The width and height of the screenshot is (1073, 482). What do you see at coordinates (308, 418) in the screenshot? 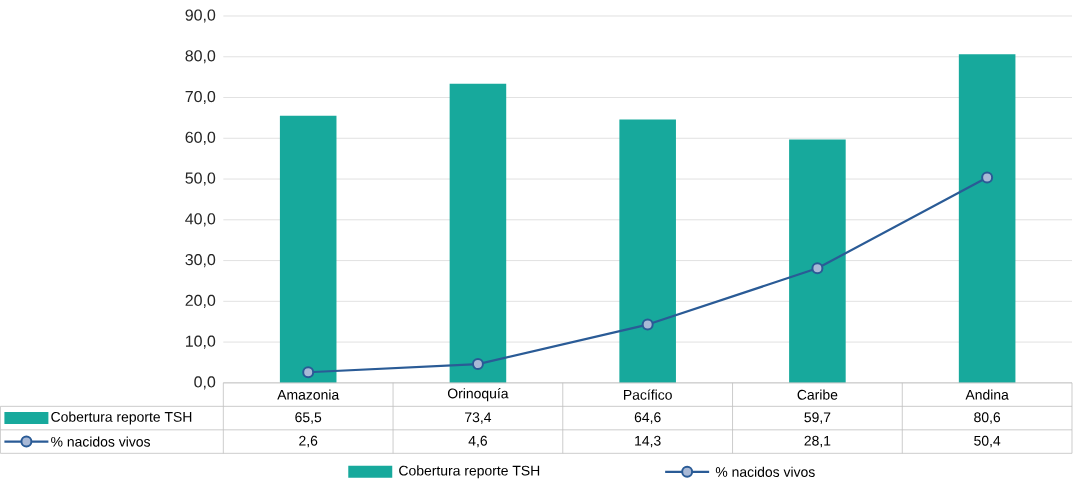
I see `data-label: 65,5` at bounding box center [308, 418].